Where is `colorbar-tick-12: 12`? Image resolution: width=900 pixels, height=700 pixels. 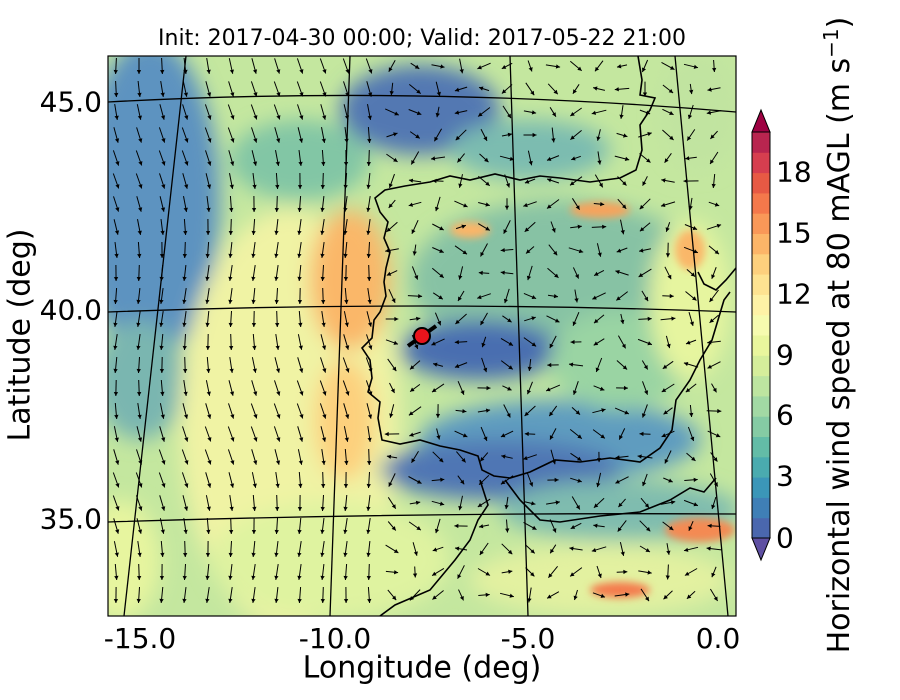
colorbar-tick-12: 12 is located at coordinates (794, 294).